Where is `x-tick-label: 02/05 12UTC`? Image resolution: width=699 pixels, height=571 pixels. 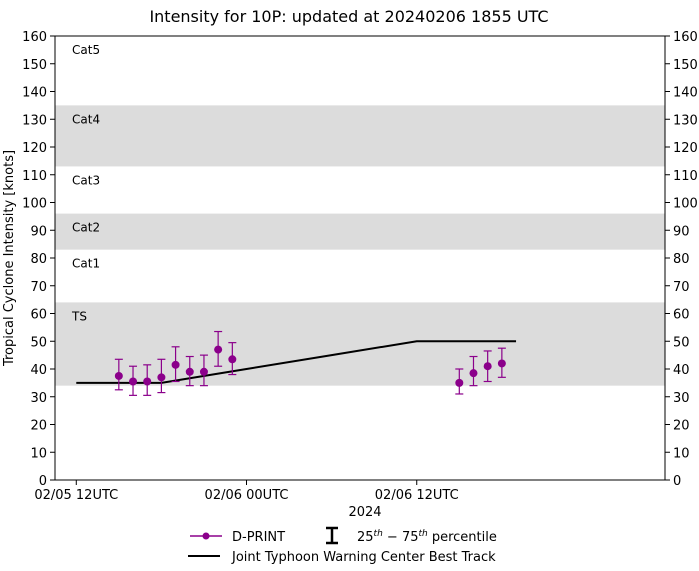
x-tick-label: 02/05 12UTC is located at coordinates (76, 495).